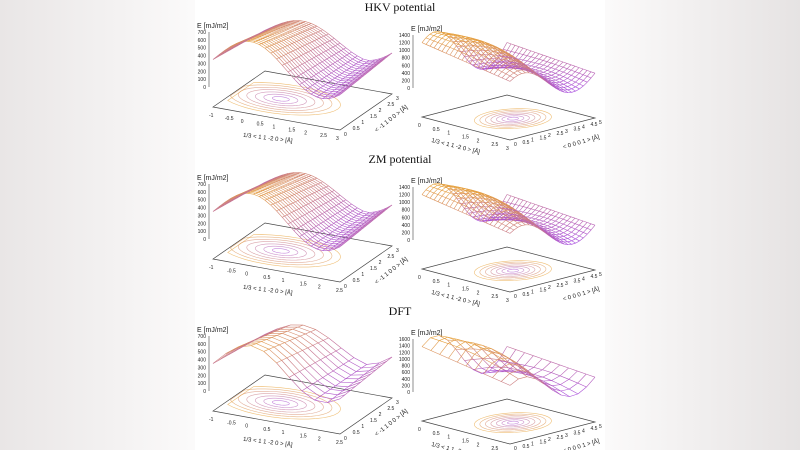 The image size is (800, 450). What do you see at coordinates (515, 145) in the screenshot?
I see `y-tick-label: 0` at bounding box center [515, 145].